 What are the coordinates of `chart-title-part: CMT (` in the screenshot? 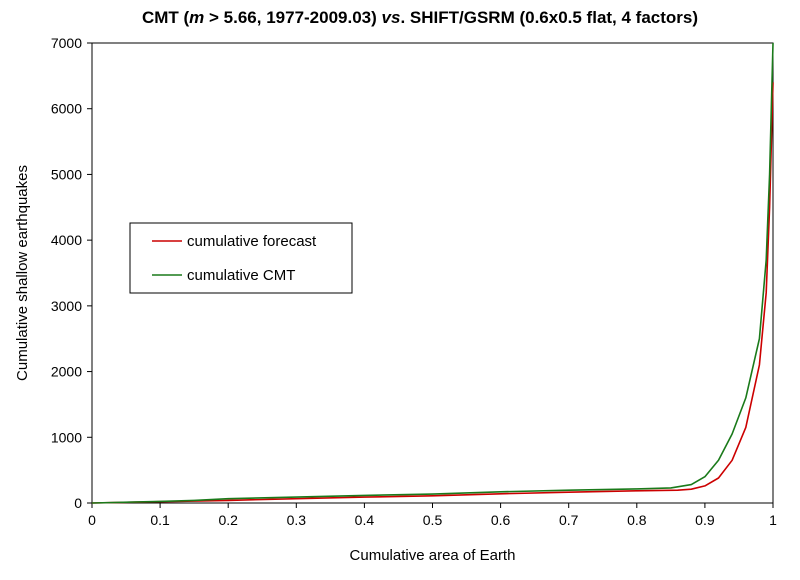 It's located at (166, 17).